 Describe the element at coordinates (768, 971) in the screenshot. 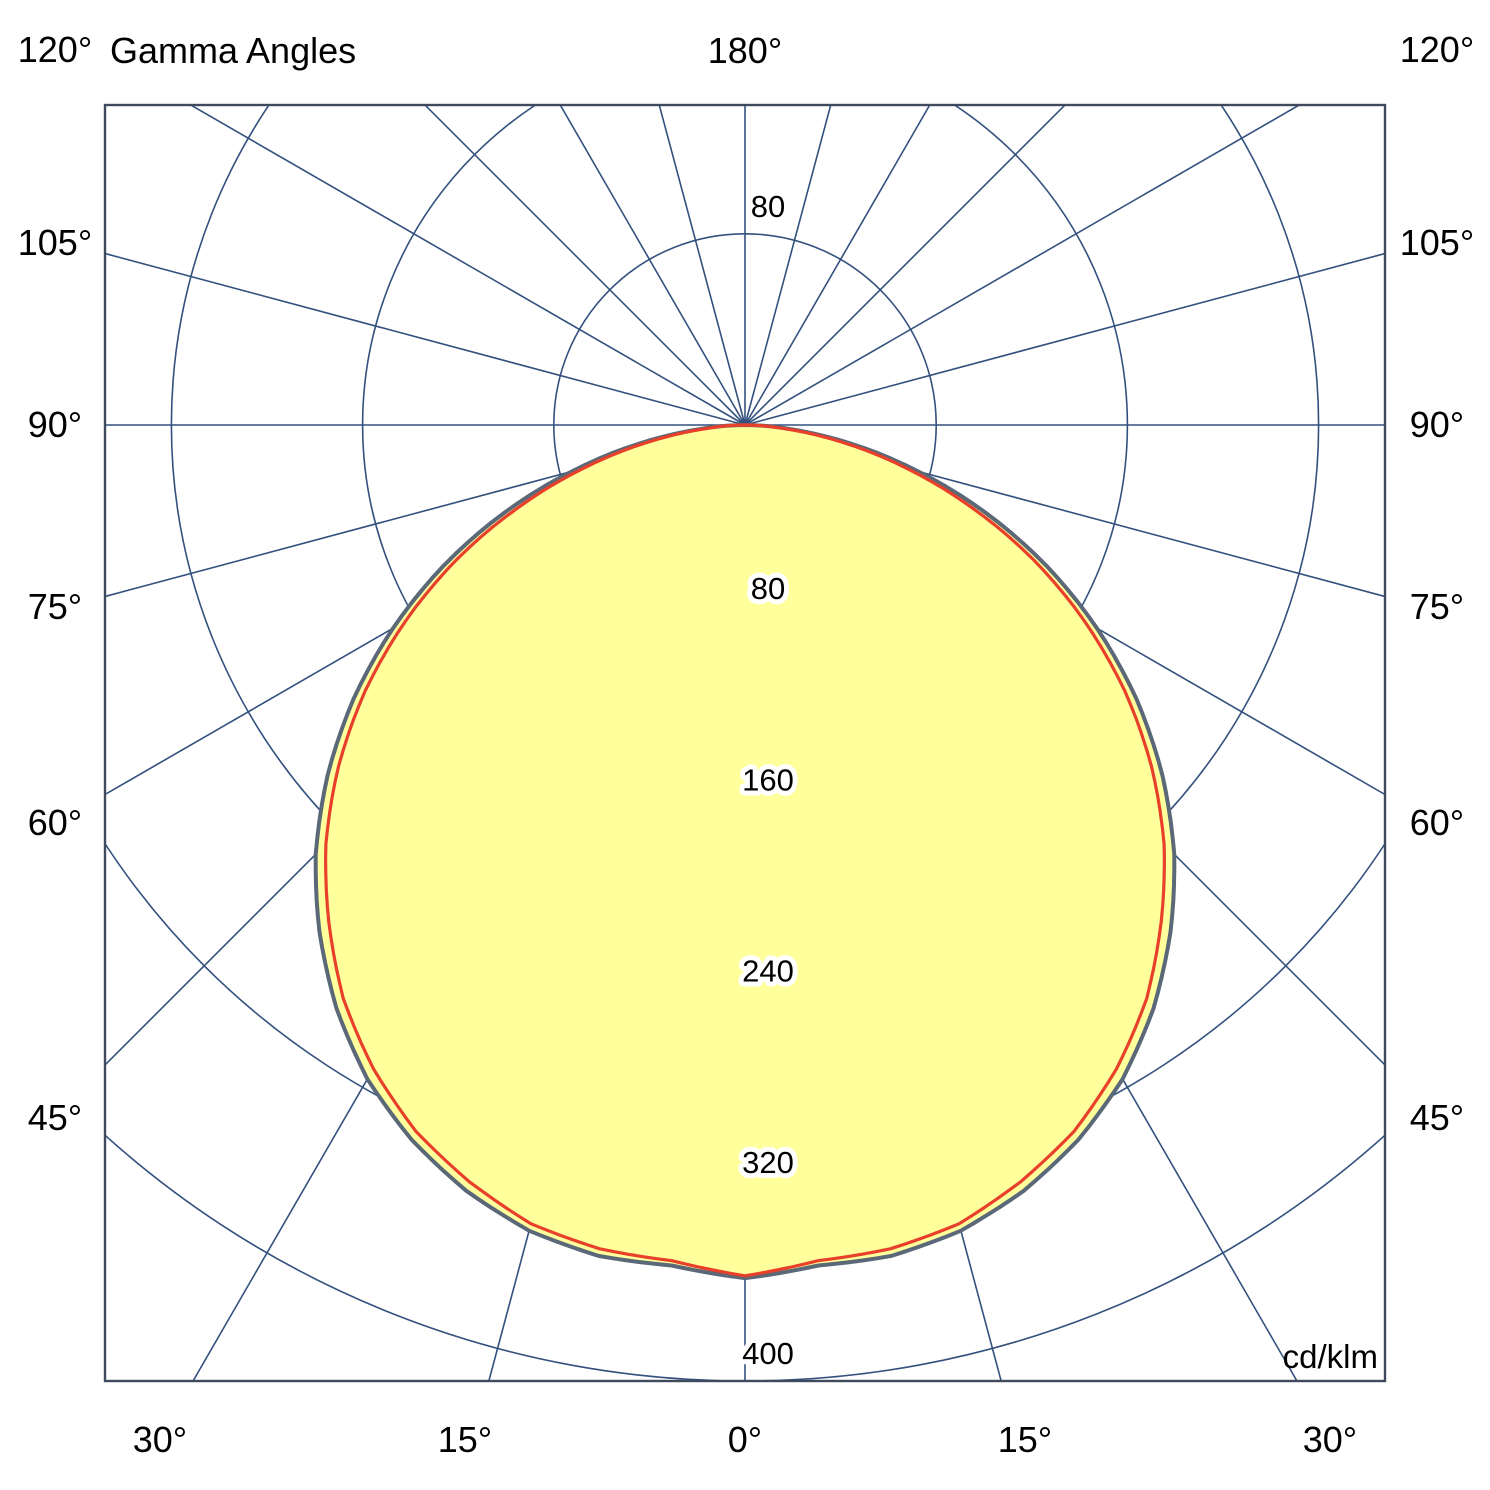

I see `radial-tick-label: 240` at that location.